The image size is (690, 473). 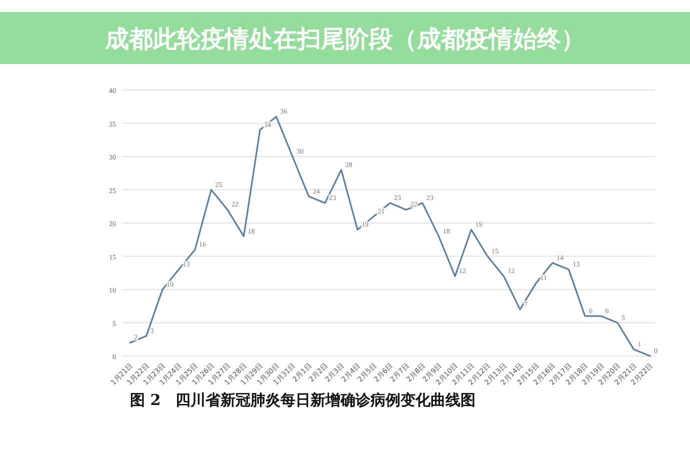 I want to click on chart-title: 成都此轮疫情处在扫尾阶段（成都疫情始终）, so click(x=344, y=39).